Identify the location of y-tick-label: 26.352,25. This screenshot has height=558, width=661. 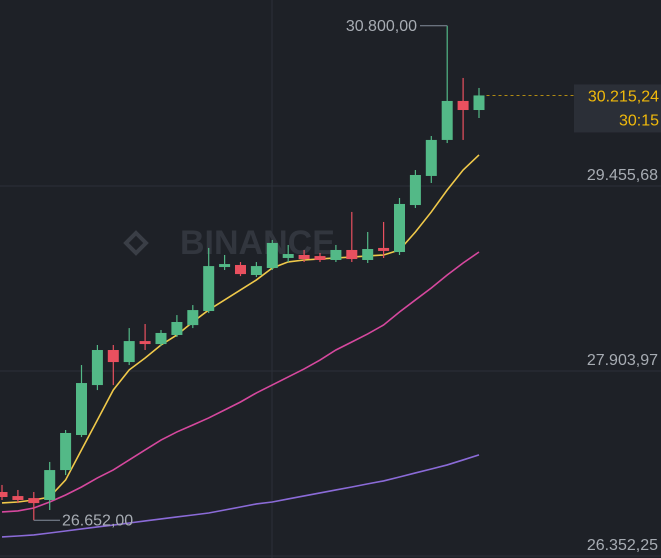
(622, 545).